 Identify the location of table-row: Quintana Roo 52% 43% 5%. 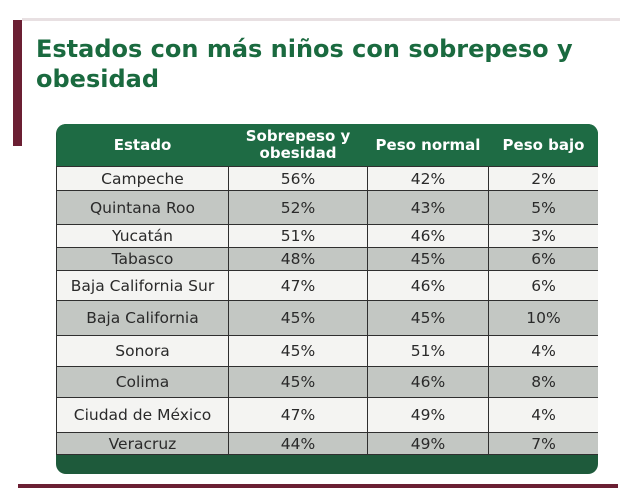
(327, 207).